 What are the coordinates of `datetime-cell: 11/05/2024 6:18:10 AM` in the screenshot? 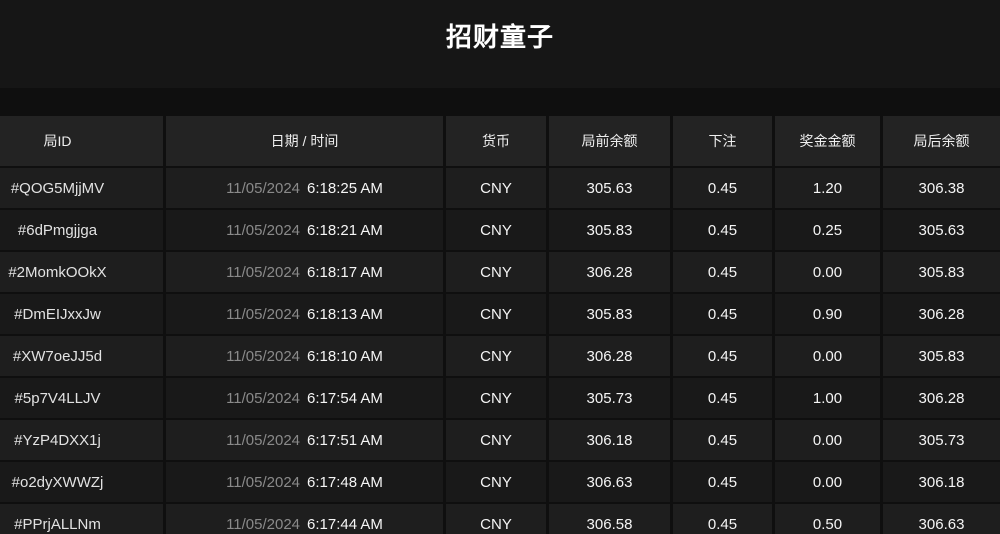 It's located at (304, 356).